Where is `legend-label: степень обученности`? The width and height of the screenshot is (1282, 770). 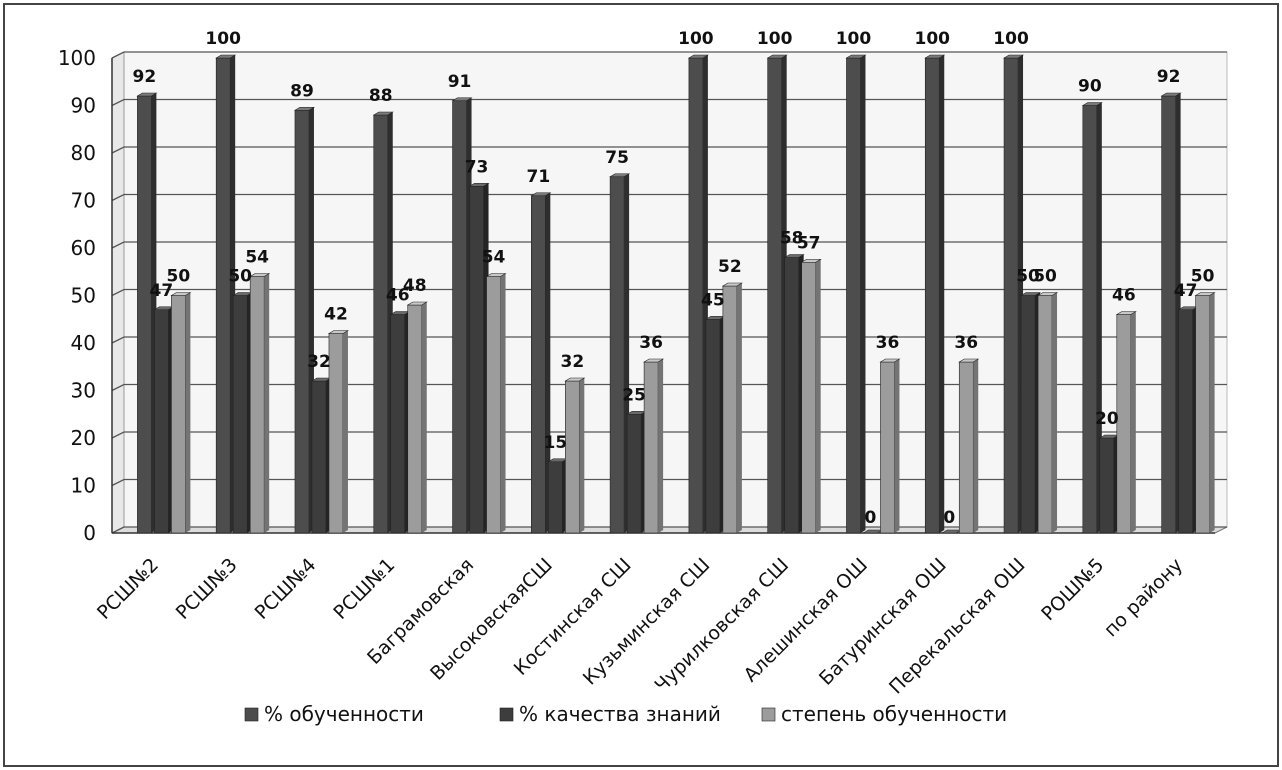
legend-label: степень обученности is located at coordinates (894, 714).